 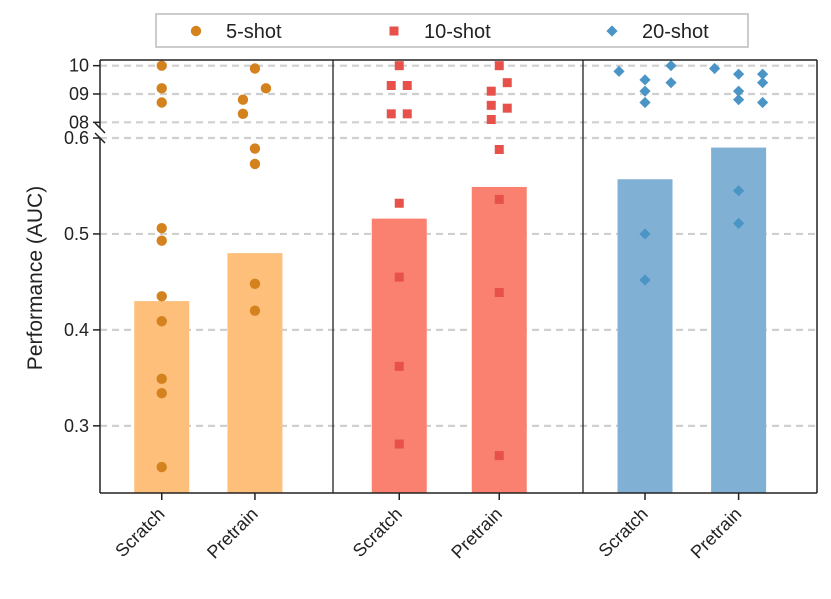 I want to click on bar-20-shot-Scratch, so click(x=645, y=336).